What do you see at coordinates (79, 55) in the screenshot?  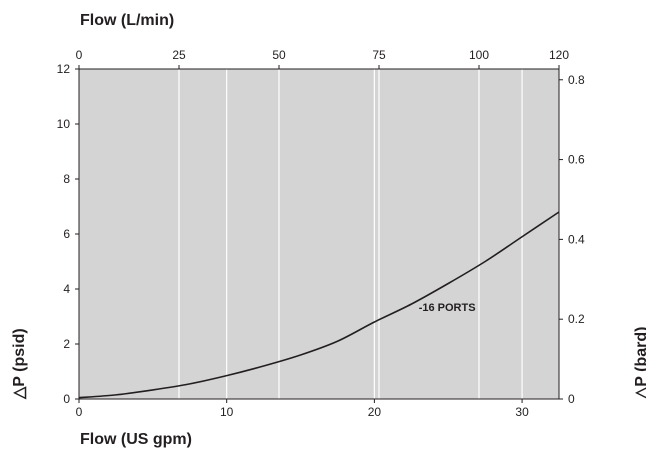 I see `x2-tick-label: 0` at bounding box center [79, 55].